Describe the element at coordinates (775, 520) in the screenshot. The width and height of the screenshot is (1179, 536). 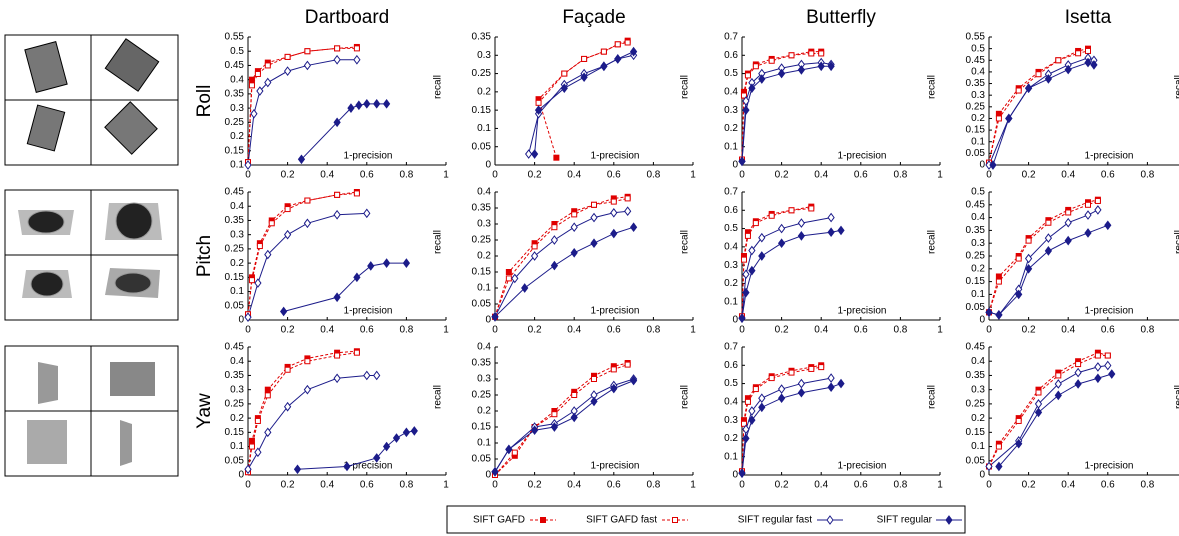
I see `legend-label: SIFT regular fast` at that location.